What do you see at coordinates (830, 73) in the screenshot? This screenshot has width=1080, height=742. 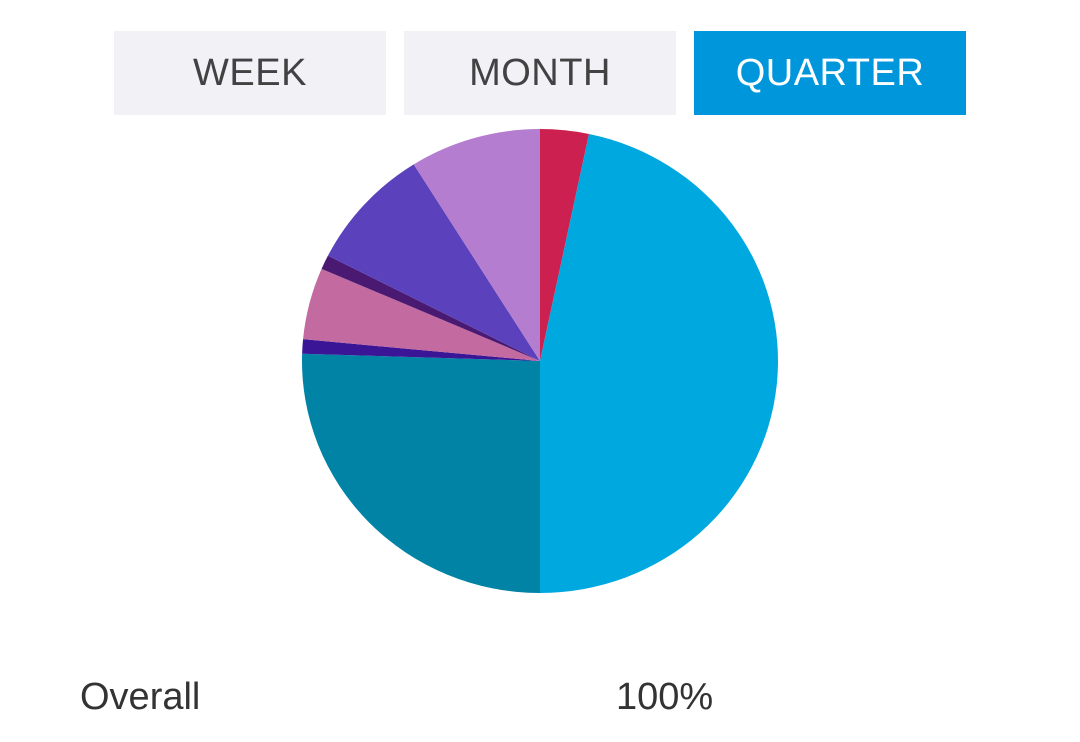 I see `tab-quarter: QUARTER` at bounding box center [830, 73].